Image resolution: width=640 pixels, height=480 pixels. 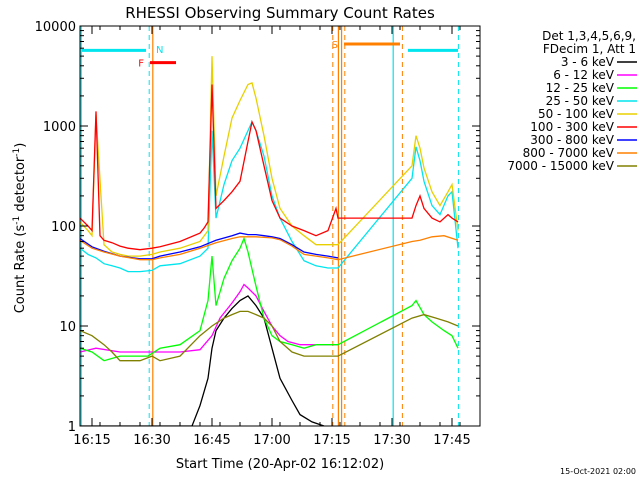 I want to click on y-tick-label-4: 10000, so click(x=55, y=27).